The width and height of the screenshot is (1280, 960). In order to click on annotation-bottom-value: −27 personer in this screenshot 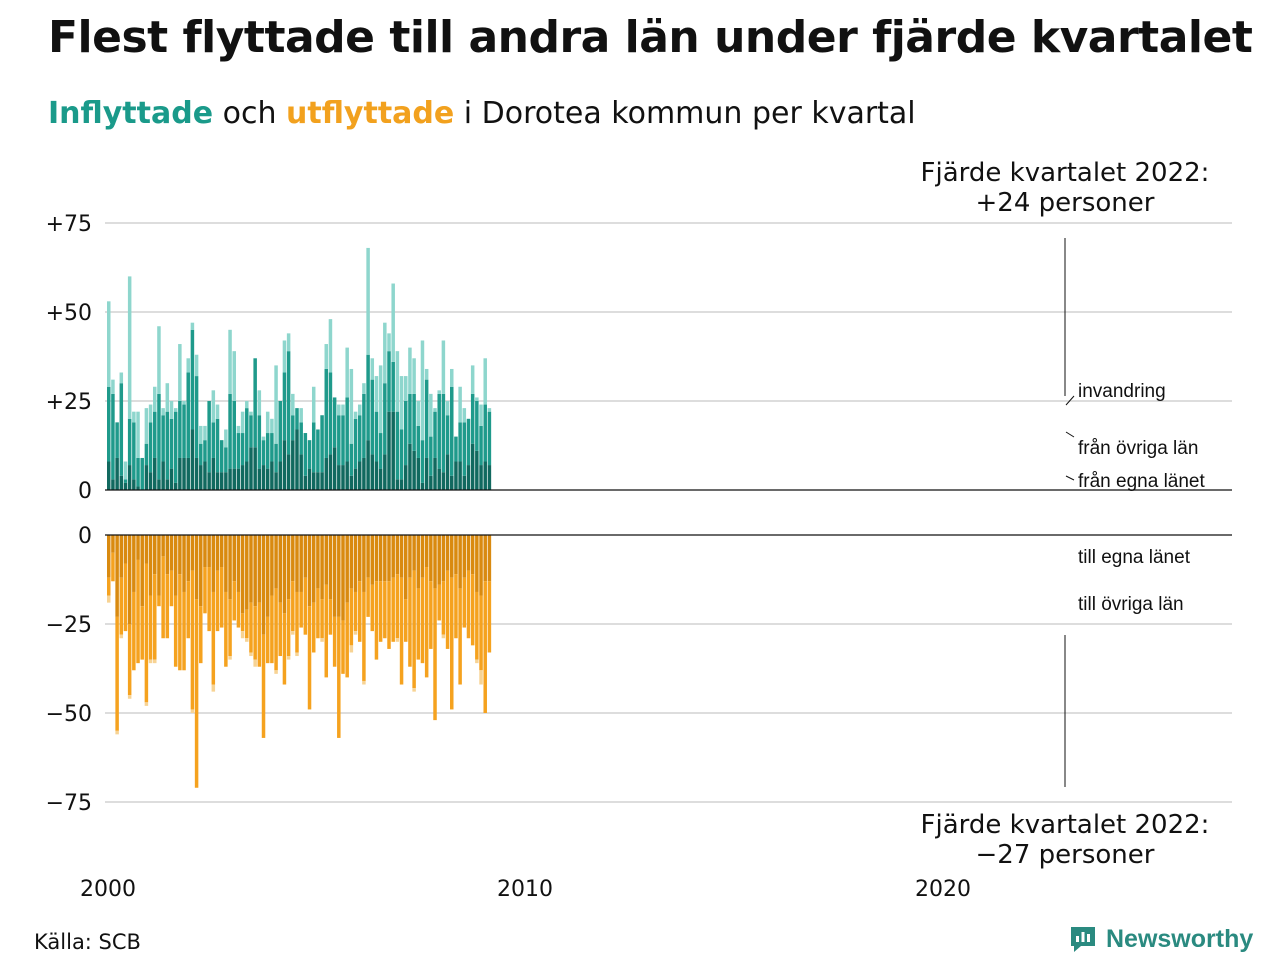, I will do `click(1065, 855)`.